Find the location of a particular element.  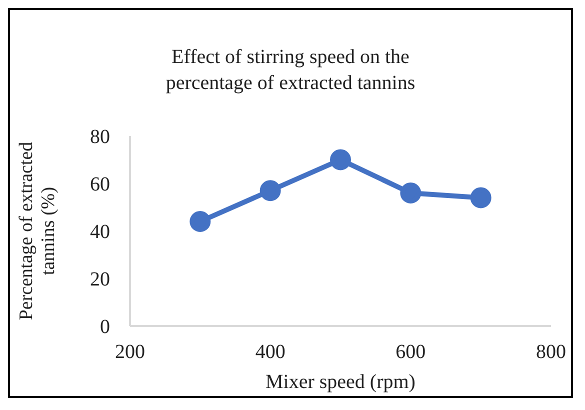

x-tick-label: 400 is located at coordinates (270, 352).